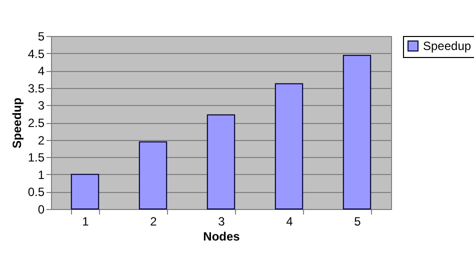 The width and height of the screenshot is (474, 278). I want to click on y-tick-label: 3.5, so click(36, 88).